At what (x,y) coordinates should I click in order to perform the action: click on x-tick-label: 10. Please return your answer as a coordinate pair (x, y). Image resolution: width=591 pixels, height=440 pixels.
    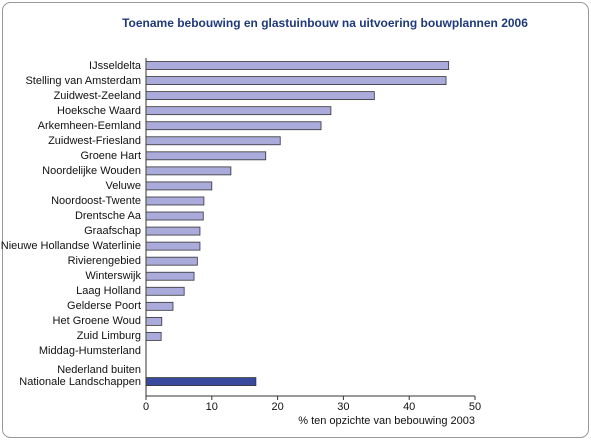
    Looking at the image, I should click on (212, 407).